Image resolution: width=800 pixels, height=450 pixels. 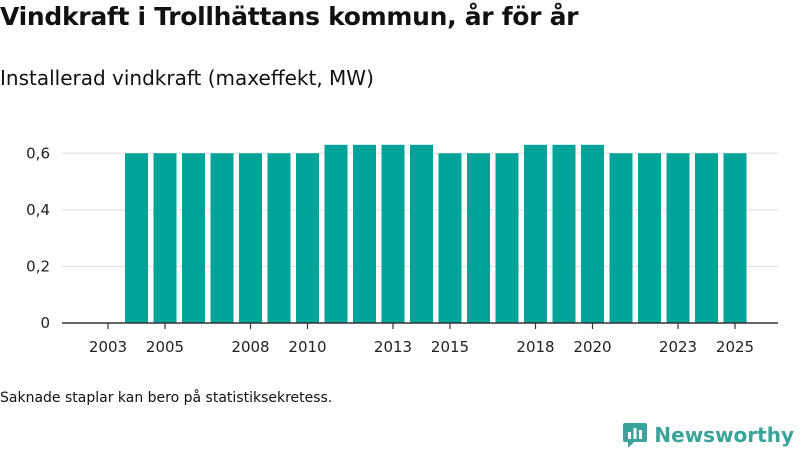 What do you see at coordinates (706, 238) in the screenshot?
I see `bar-2024` at bounding box center [706, 238].